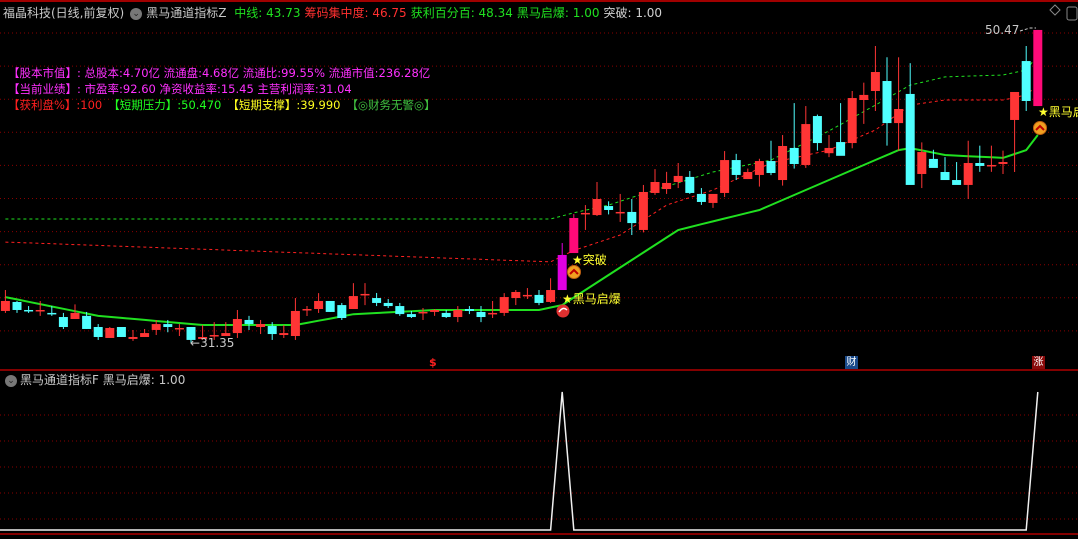 Image resolution: width=1078 pixels, height=539 pixels. What do you see at coordinates (1038, 362) in the screenshot?
I see `rise-marker: 涨` at bounding box center [1038, 362].